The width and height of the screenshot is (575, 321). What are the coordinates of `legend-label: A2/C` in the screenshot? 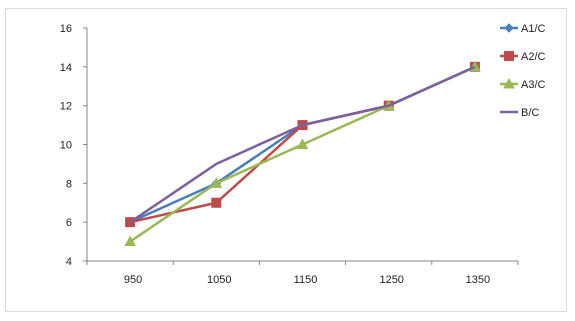 It's located at (533, 57).